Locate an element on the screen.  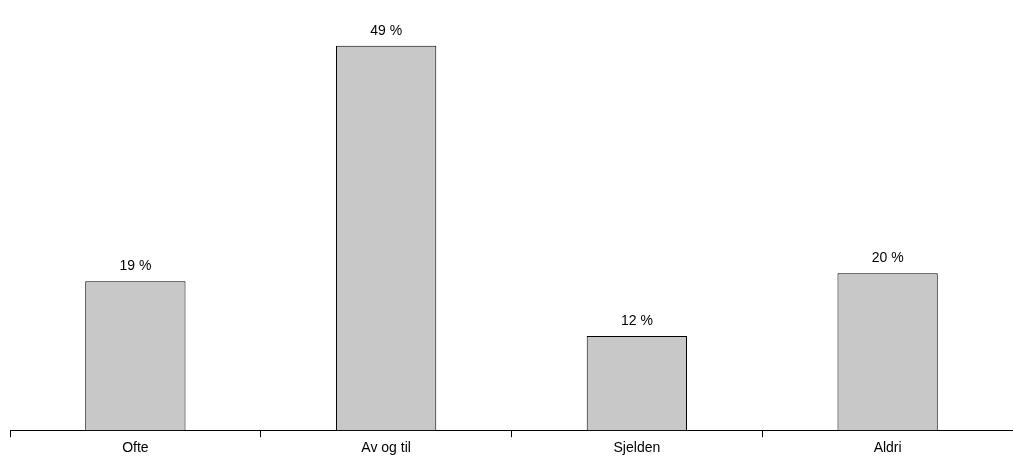
data-label: 19 % is located at coordinates (135, 265).